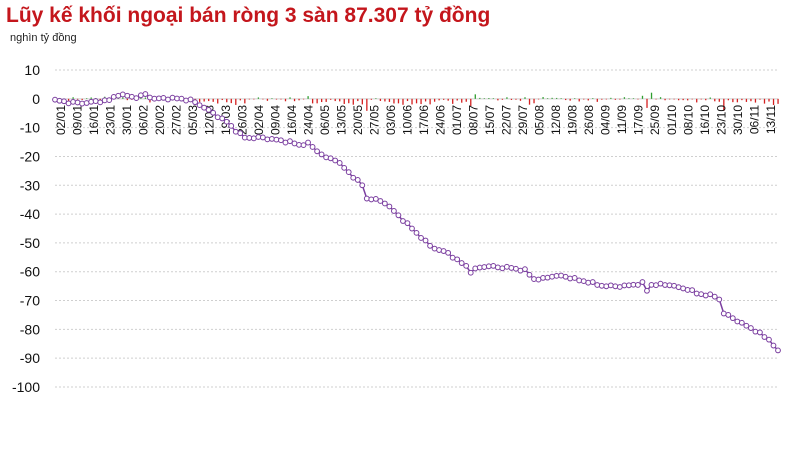  I want to click on x-tick-label: 05/08, so click(540, 120).